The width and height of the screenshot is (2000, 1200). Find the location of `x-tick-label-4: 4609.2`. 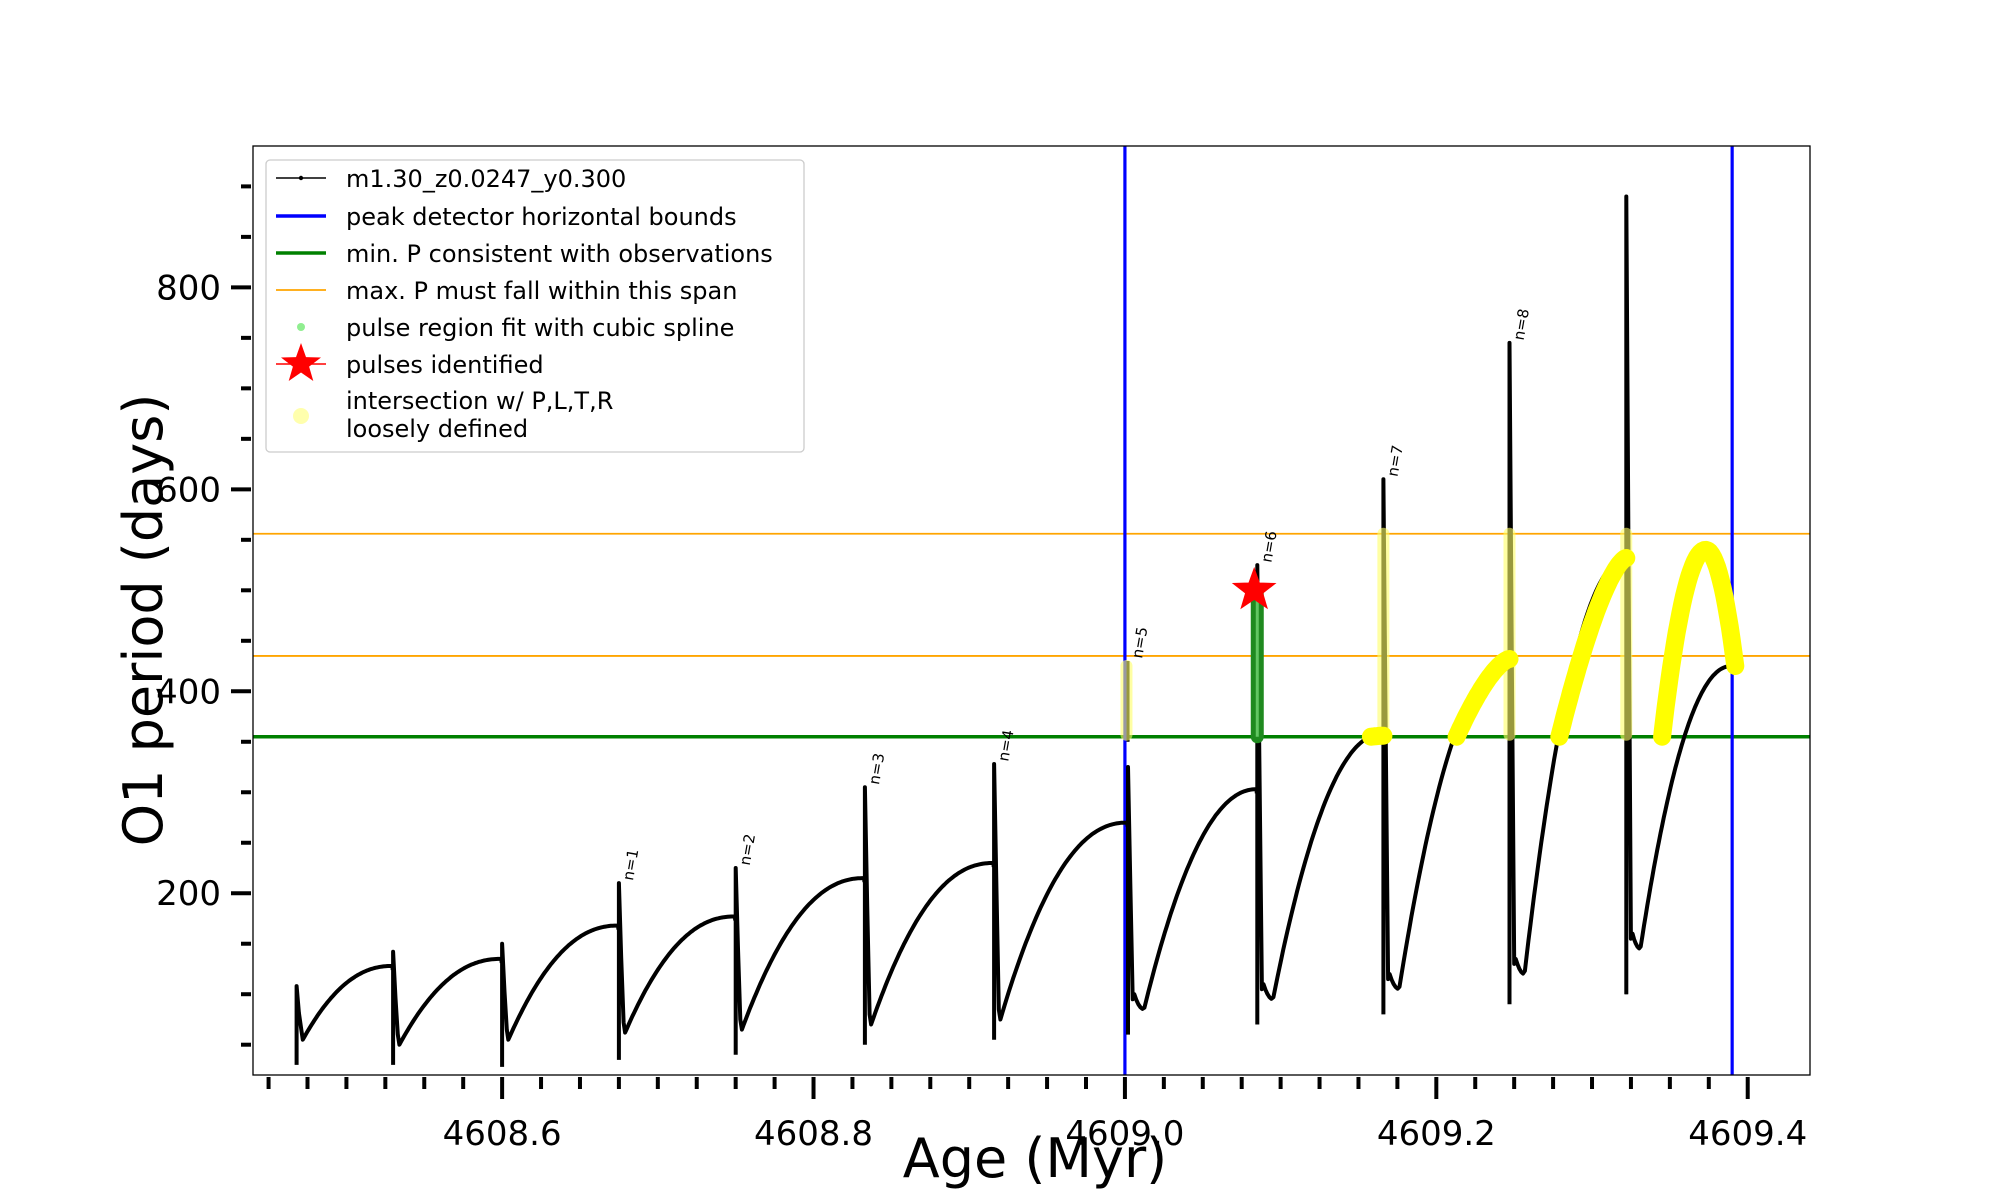

x-tick-label-4: 4609.2 is located at coordinates (1436, 1134).